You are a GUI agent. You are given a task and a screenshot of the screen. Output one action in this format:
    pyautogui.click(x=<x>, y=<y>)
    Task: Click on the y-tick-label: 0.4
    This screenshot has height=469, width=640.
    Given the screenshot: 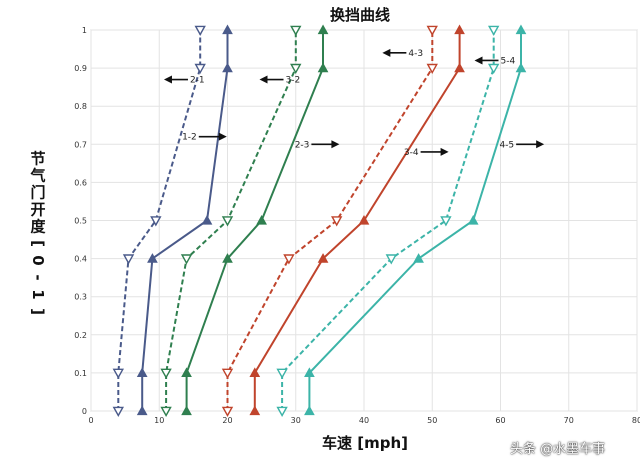 What is the action you would take?
    pyautogui.click(x=80, y=259)
    